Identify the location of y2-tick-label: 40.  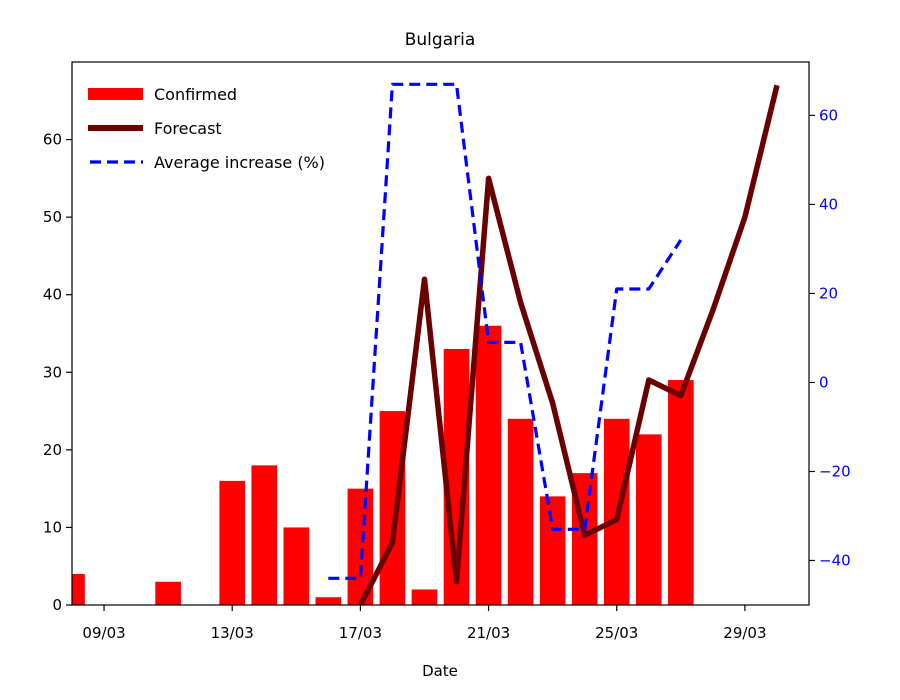
(828, 204).